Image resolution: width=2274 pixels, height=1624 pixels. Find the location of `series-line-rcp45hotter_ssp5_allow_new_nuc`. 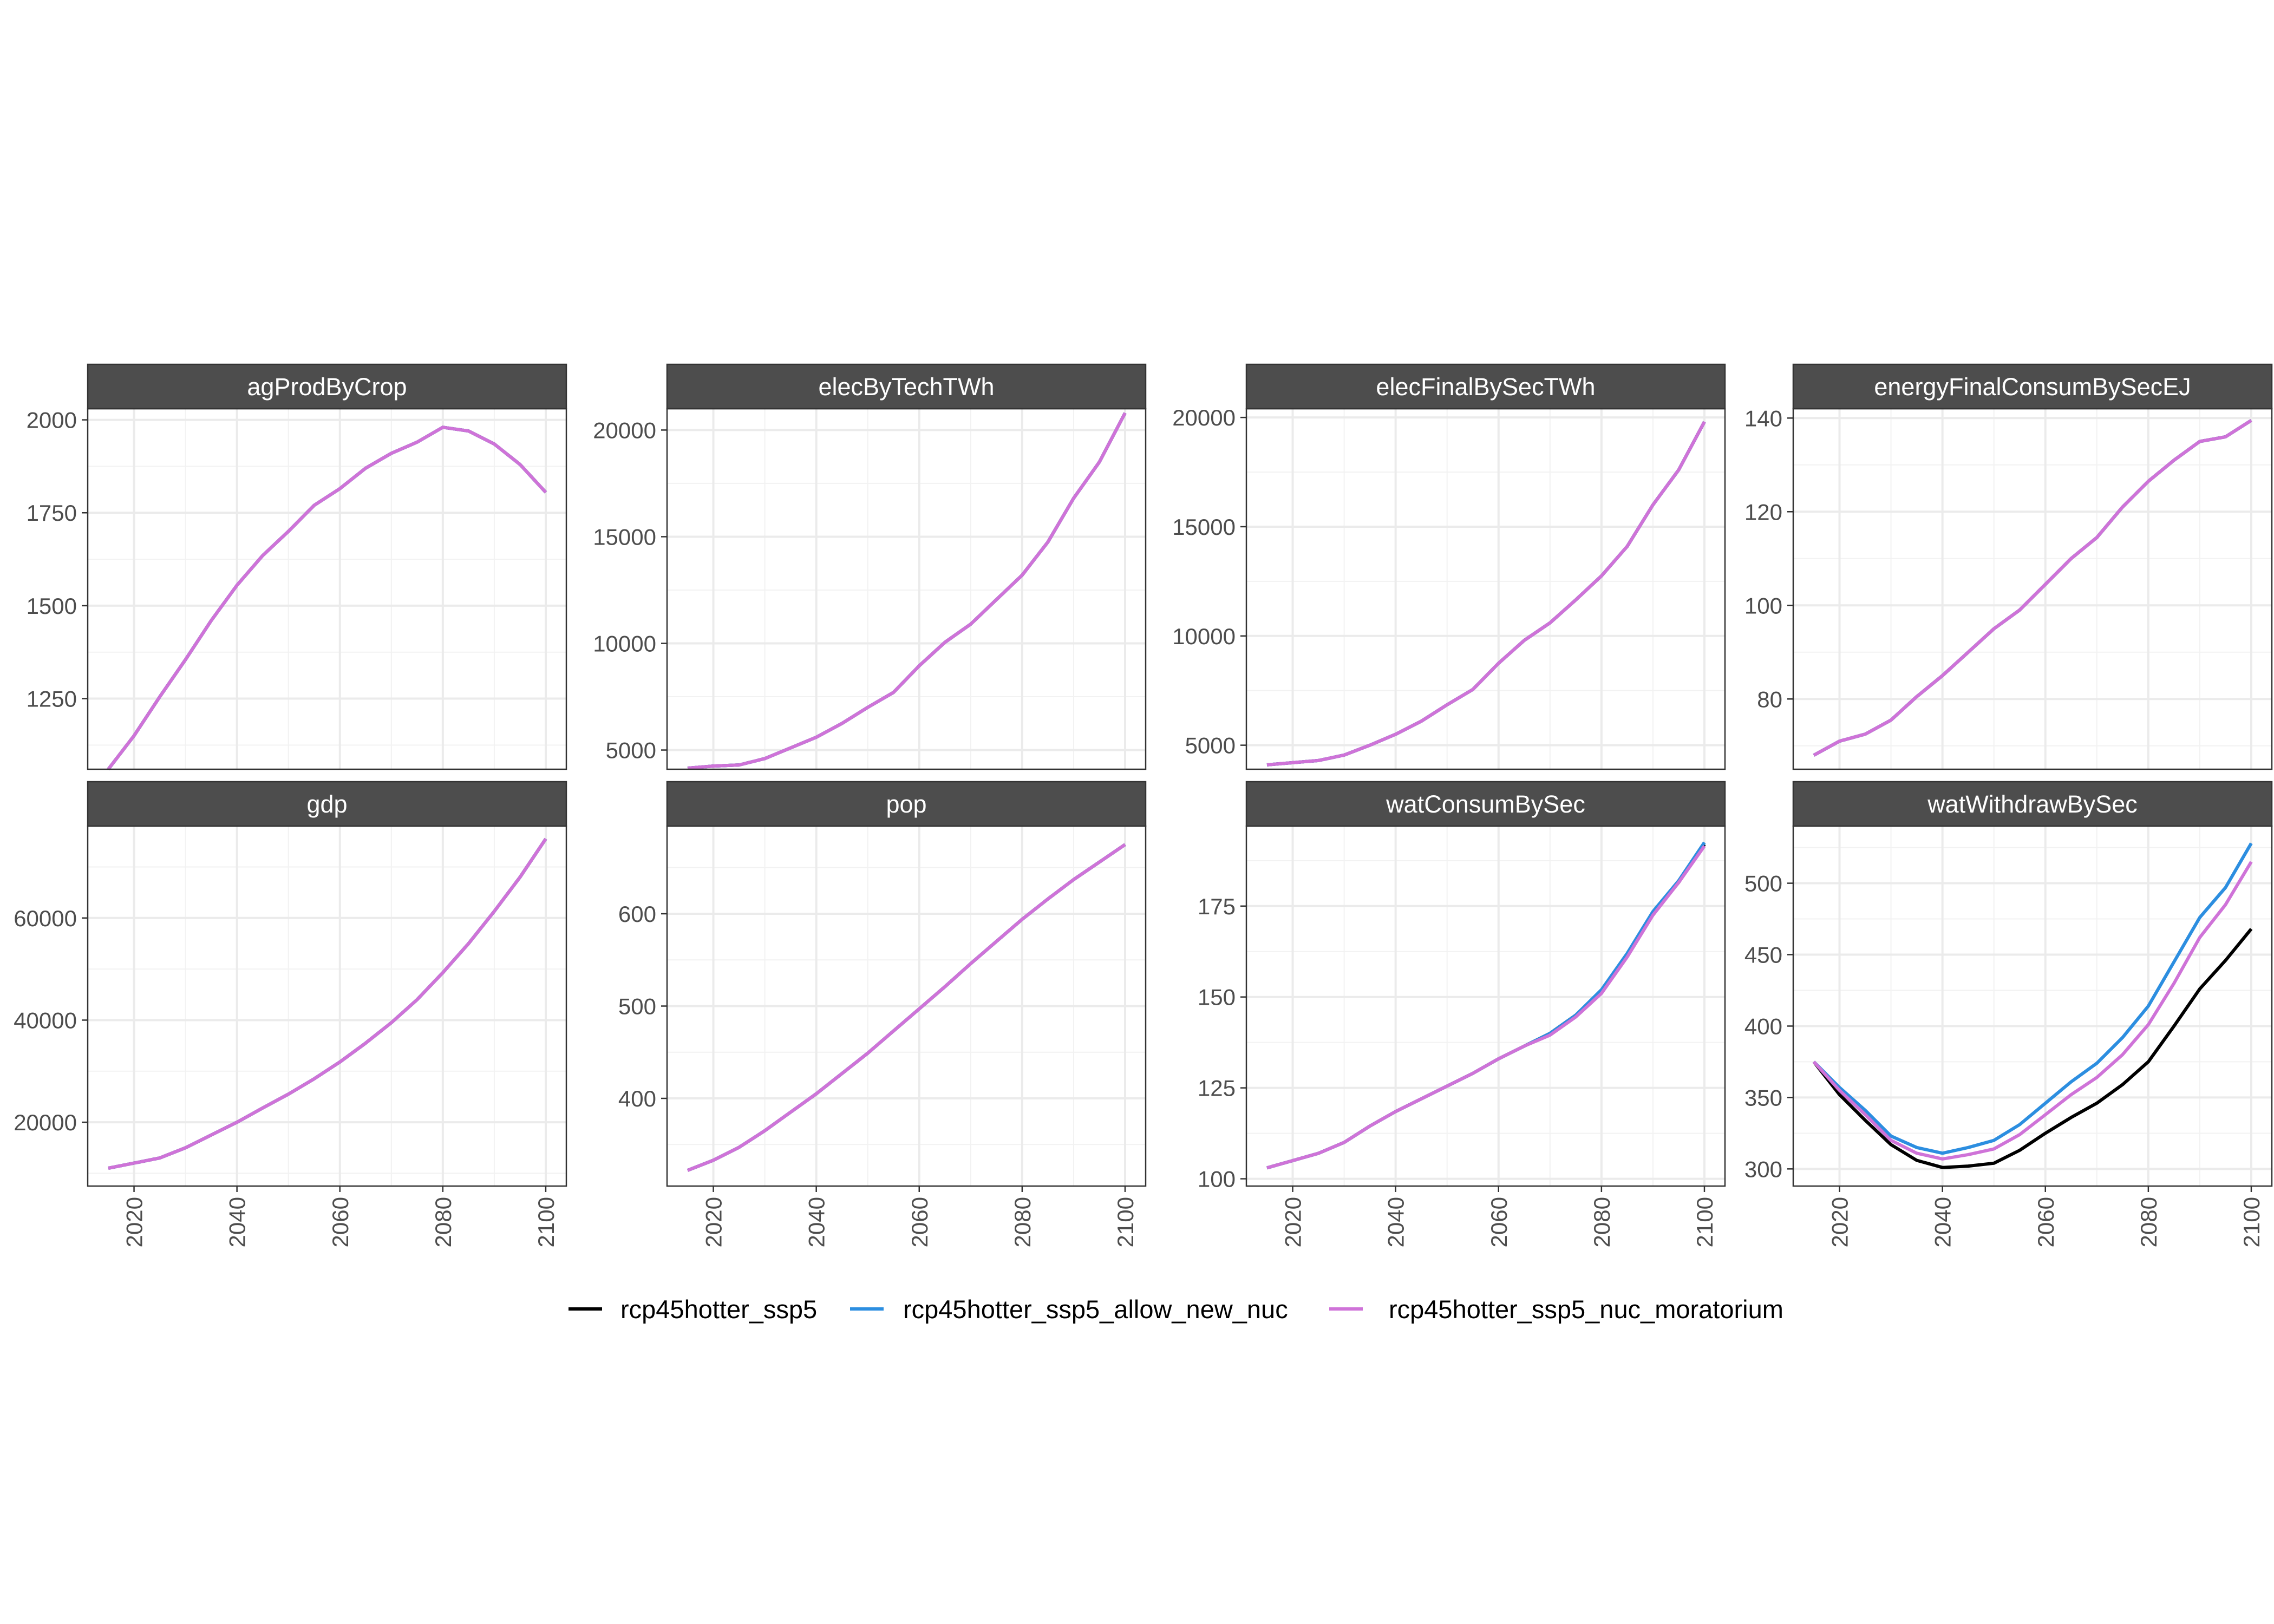

series-line-rcp45hotter_ssp5_allow_new_nuc is located at coordinates (2033, 998).